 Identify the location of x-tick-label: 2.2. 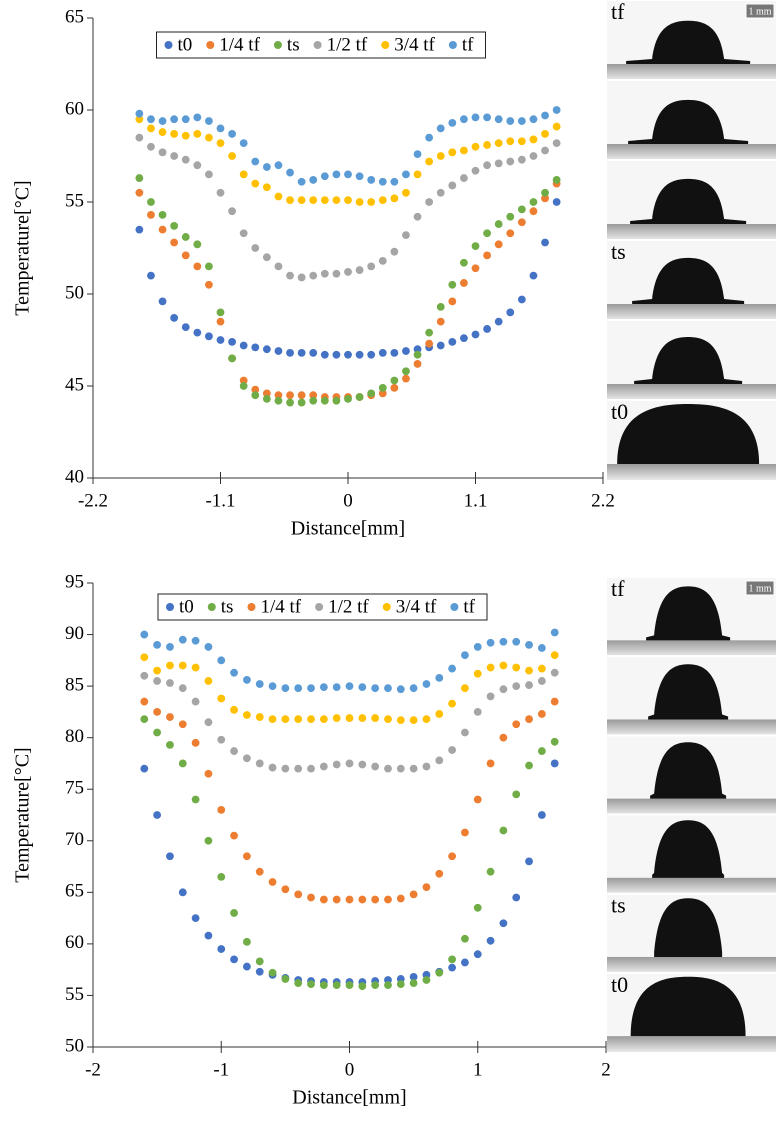
(603, 500).